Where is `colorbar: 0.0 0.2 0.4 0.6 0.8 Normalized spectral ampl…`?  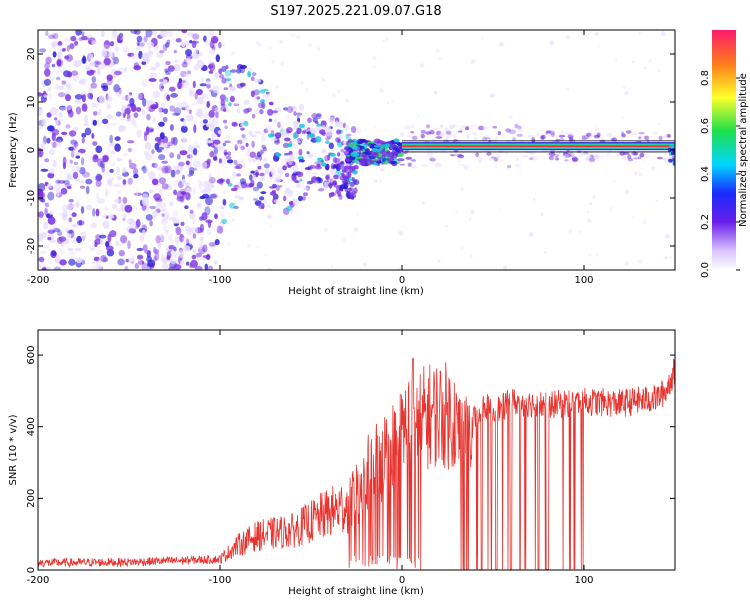 colorbar: 0.0 0.2 0.4 0.6 0.8 Normalized spectral ampl… is located at coordinates (724, 154).